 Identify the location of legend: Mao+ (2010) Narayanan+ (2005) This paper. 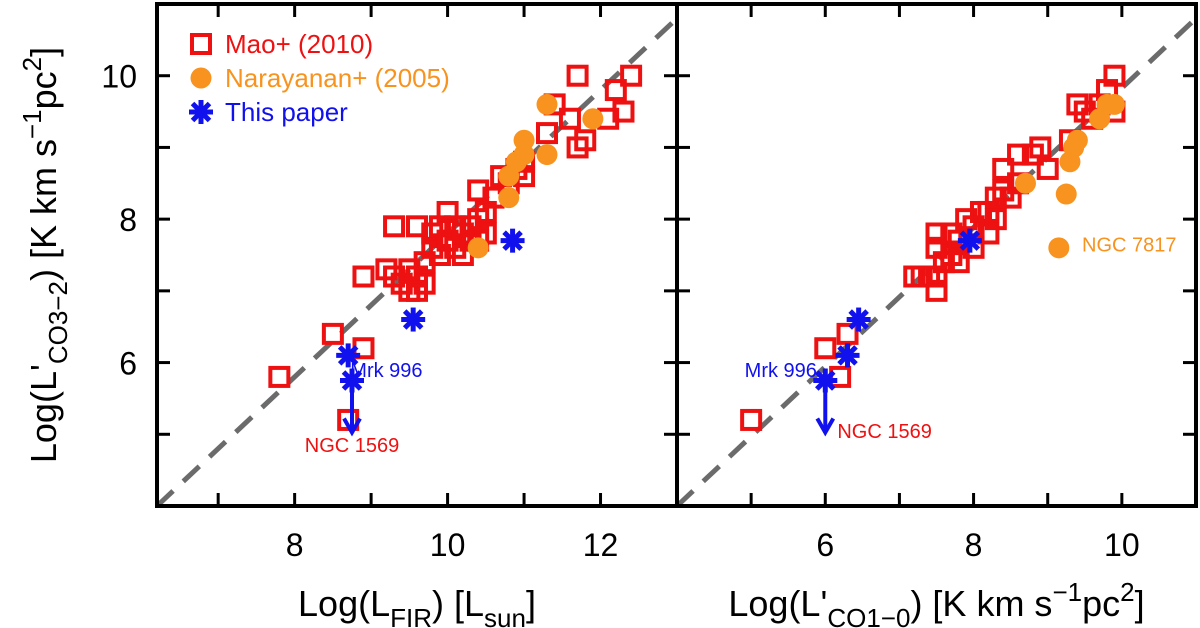
(319, 78).